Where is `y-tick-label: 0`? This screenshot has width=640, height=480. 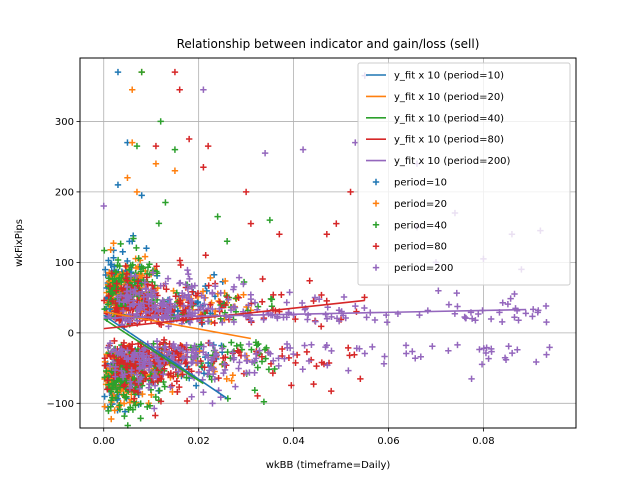 y-tick-label: 0 is located at coordinates (71, 333).